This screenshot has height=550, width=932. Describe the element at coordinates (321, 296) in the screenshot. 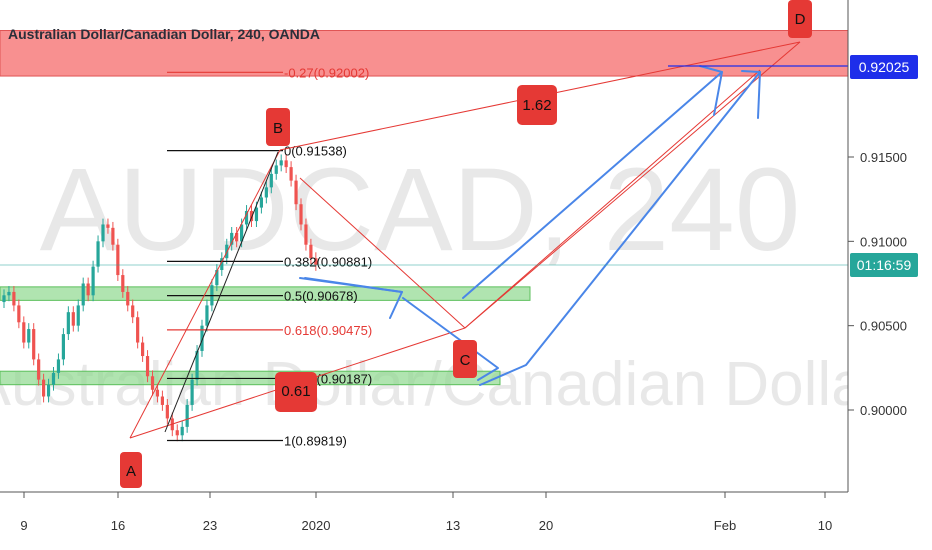

I see `fib-level-label: 0.5(0.90678)` at that location.